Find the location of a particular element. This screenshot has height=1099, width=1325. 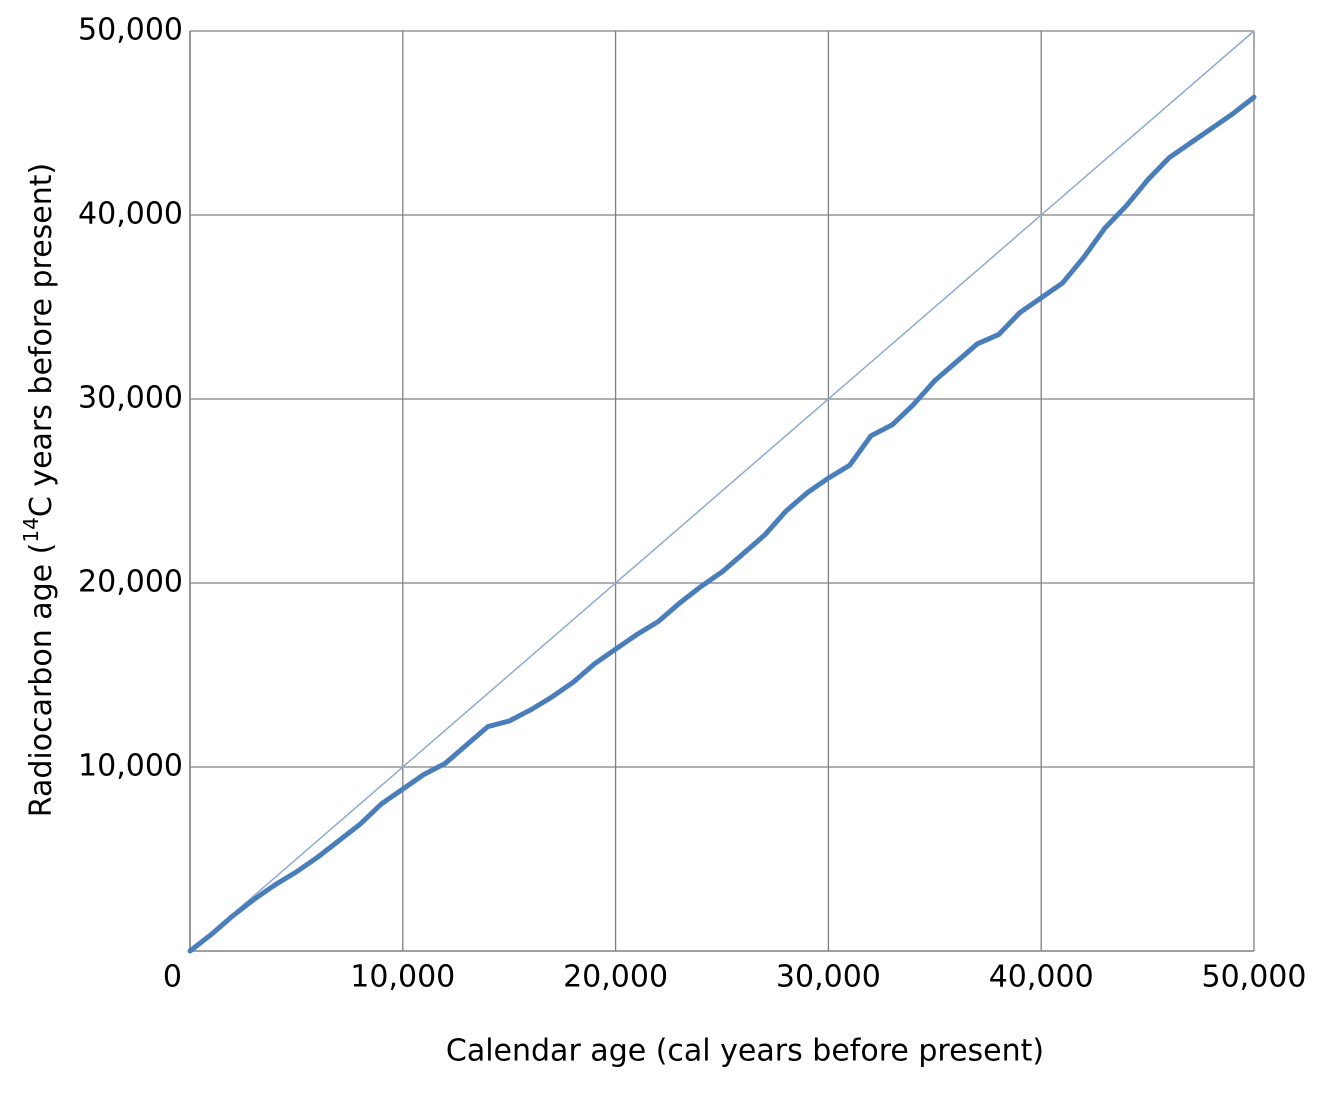

y-tick-label: 50,000 is located at coordinates (130, 30).